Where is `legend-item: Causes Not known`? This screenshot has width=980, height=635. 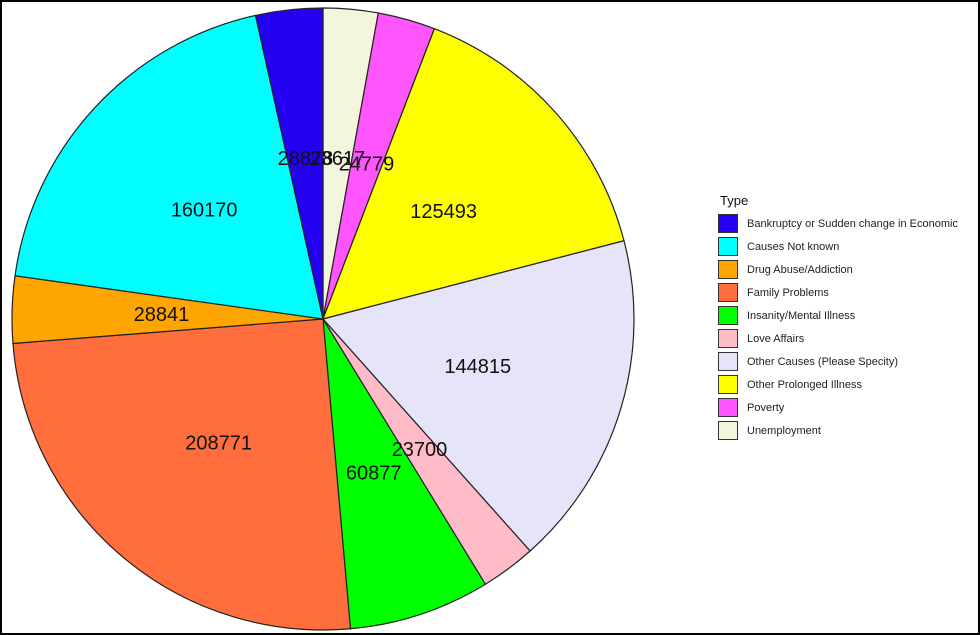
legend-item: Causes Not known is located at coordinates (838, 246).